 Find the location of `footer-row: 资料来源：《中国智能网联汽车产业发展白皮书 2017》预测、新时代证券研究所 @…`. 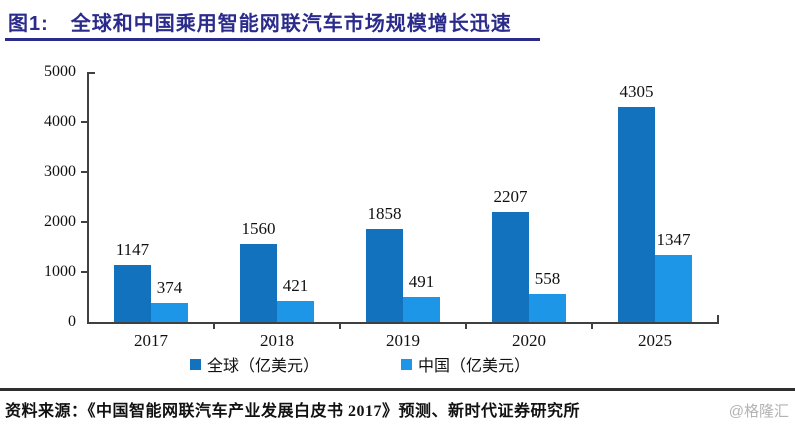

footer-row: 资料来源：《中国智能网联汽车产业发展白皮书 2017》预测、新时代证券研究所 @… is located at coordinates (397, 406).